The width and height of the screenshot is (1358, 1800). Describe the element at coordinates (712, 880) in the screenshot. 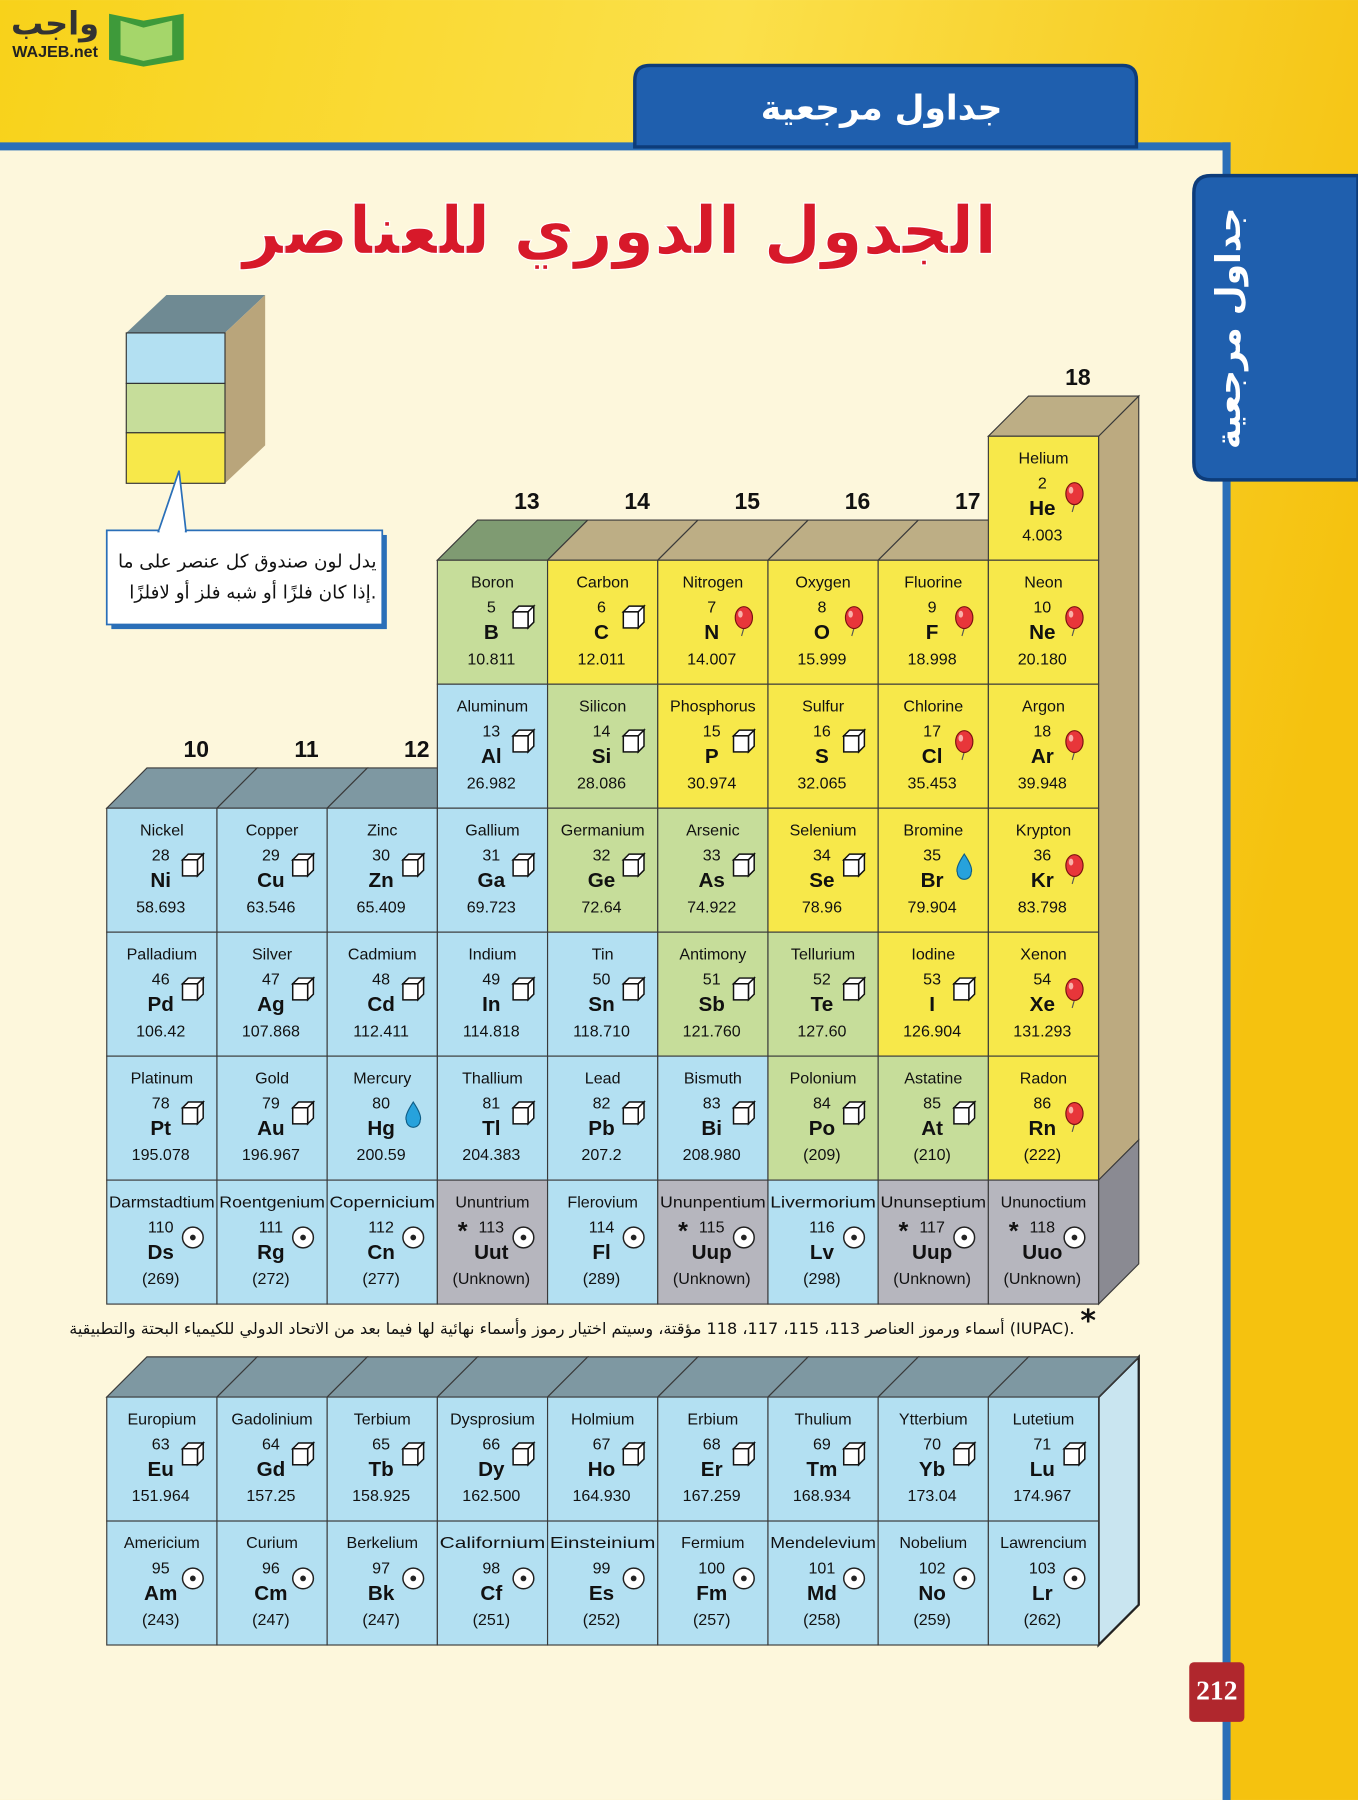

I see `element-symbol: As` at that location.